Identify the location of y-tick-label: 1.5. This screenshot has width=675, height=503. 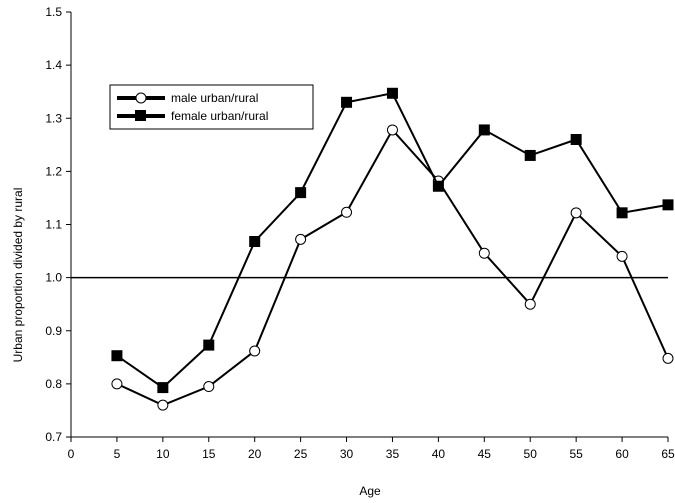
(53, 12).